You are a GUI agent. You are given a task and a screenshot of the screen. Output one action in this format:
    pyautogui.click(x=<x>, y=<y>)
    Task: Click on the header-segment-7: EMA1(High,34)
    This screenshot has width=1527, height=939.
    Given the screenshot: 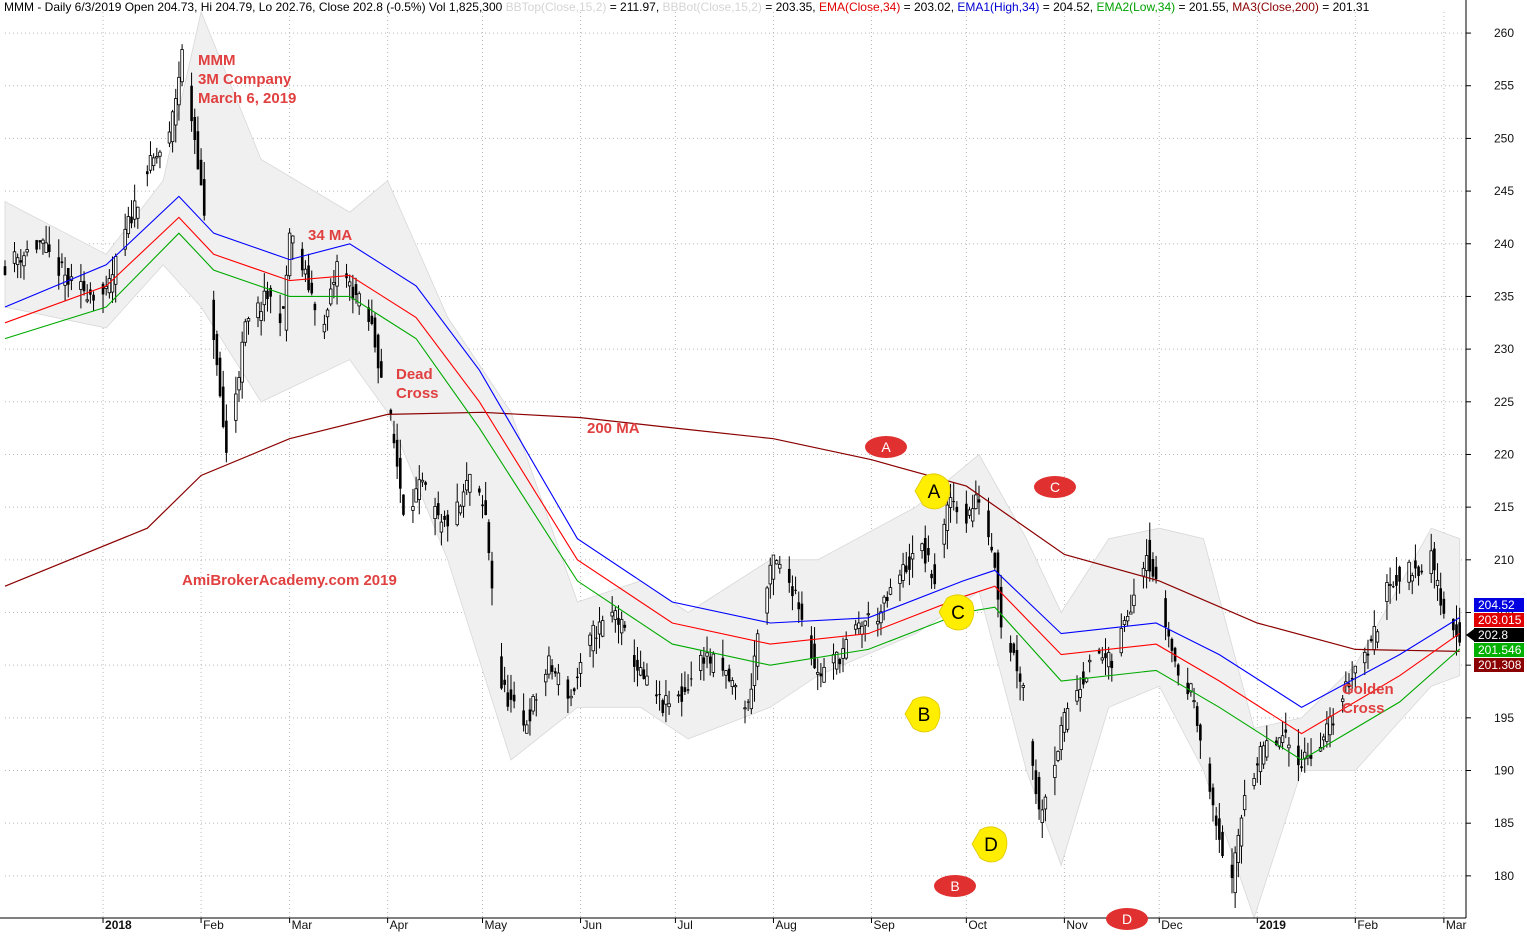 What is the action you would take?
    pyautogui.click(x=998, y=7)
    